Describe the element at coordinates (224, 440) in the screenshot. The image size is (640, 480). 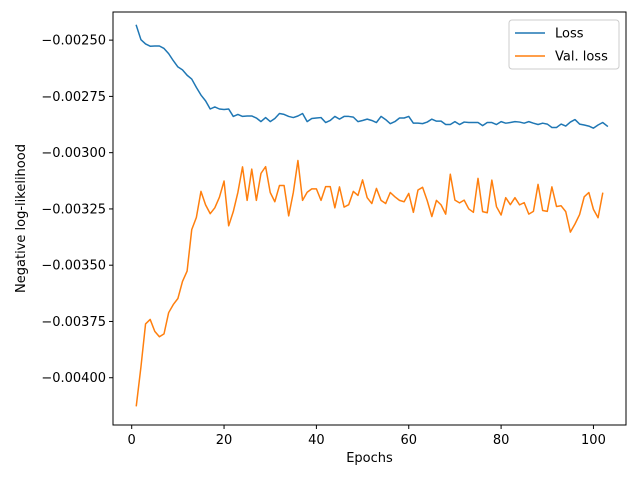
I see `x-tick-label: 20` at that location.